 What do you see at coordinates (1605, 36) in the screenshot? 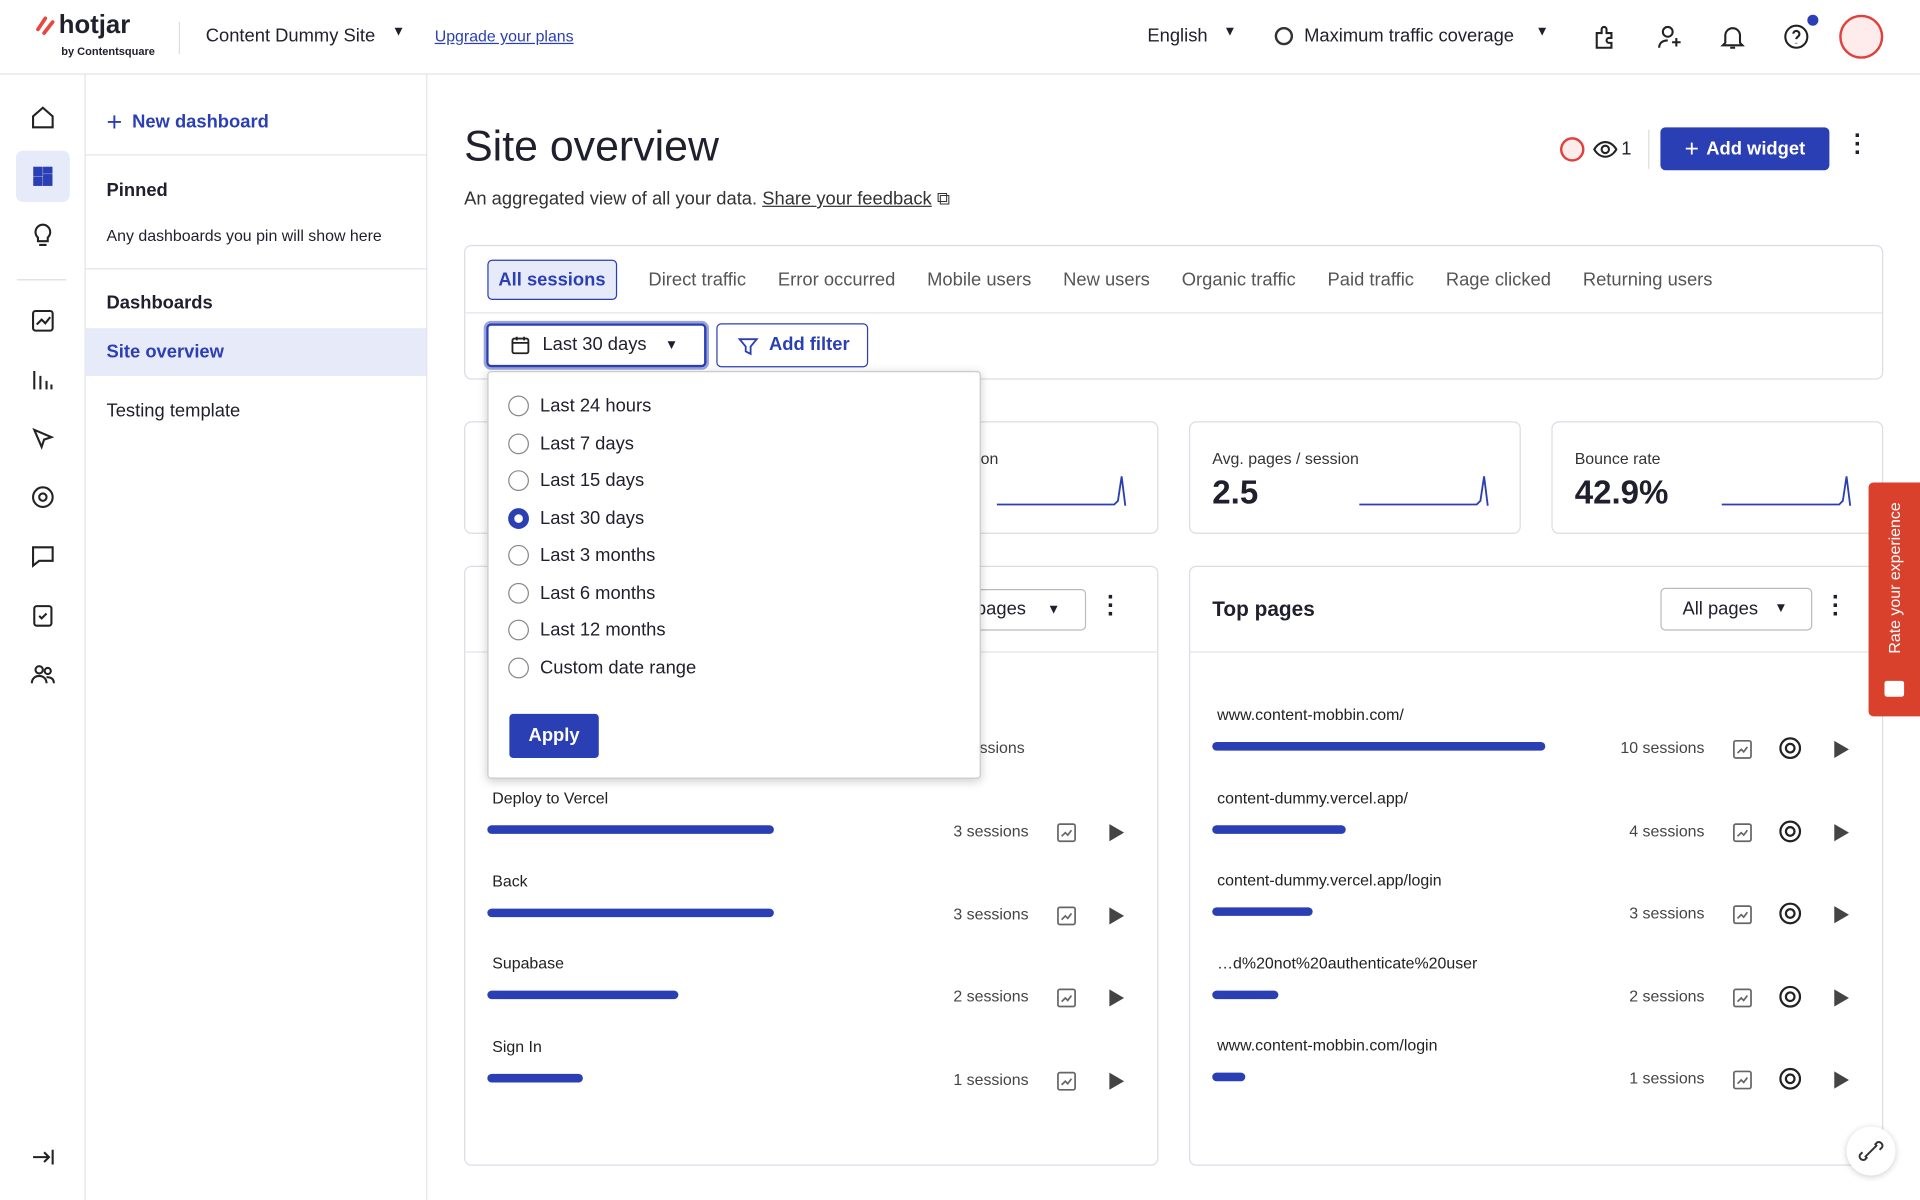
I see `integrations-button` at bounding box center [1605, 36].